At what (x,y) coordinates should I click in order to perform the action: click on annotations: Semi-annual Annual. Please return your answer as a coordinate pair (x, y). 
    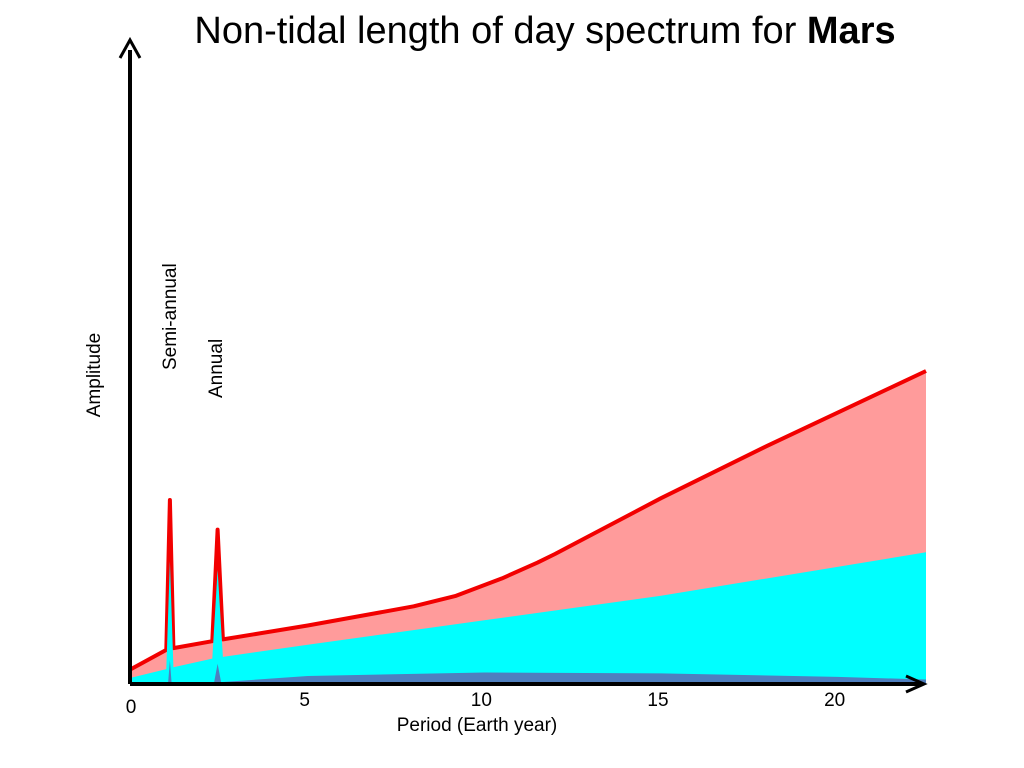
    Looking at the image, I should click on (193, 330).